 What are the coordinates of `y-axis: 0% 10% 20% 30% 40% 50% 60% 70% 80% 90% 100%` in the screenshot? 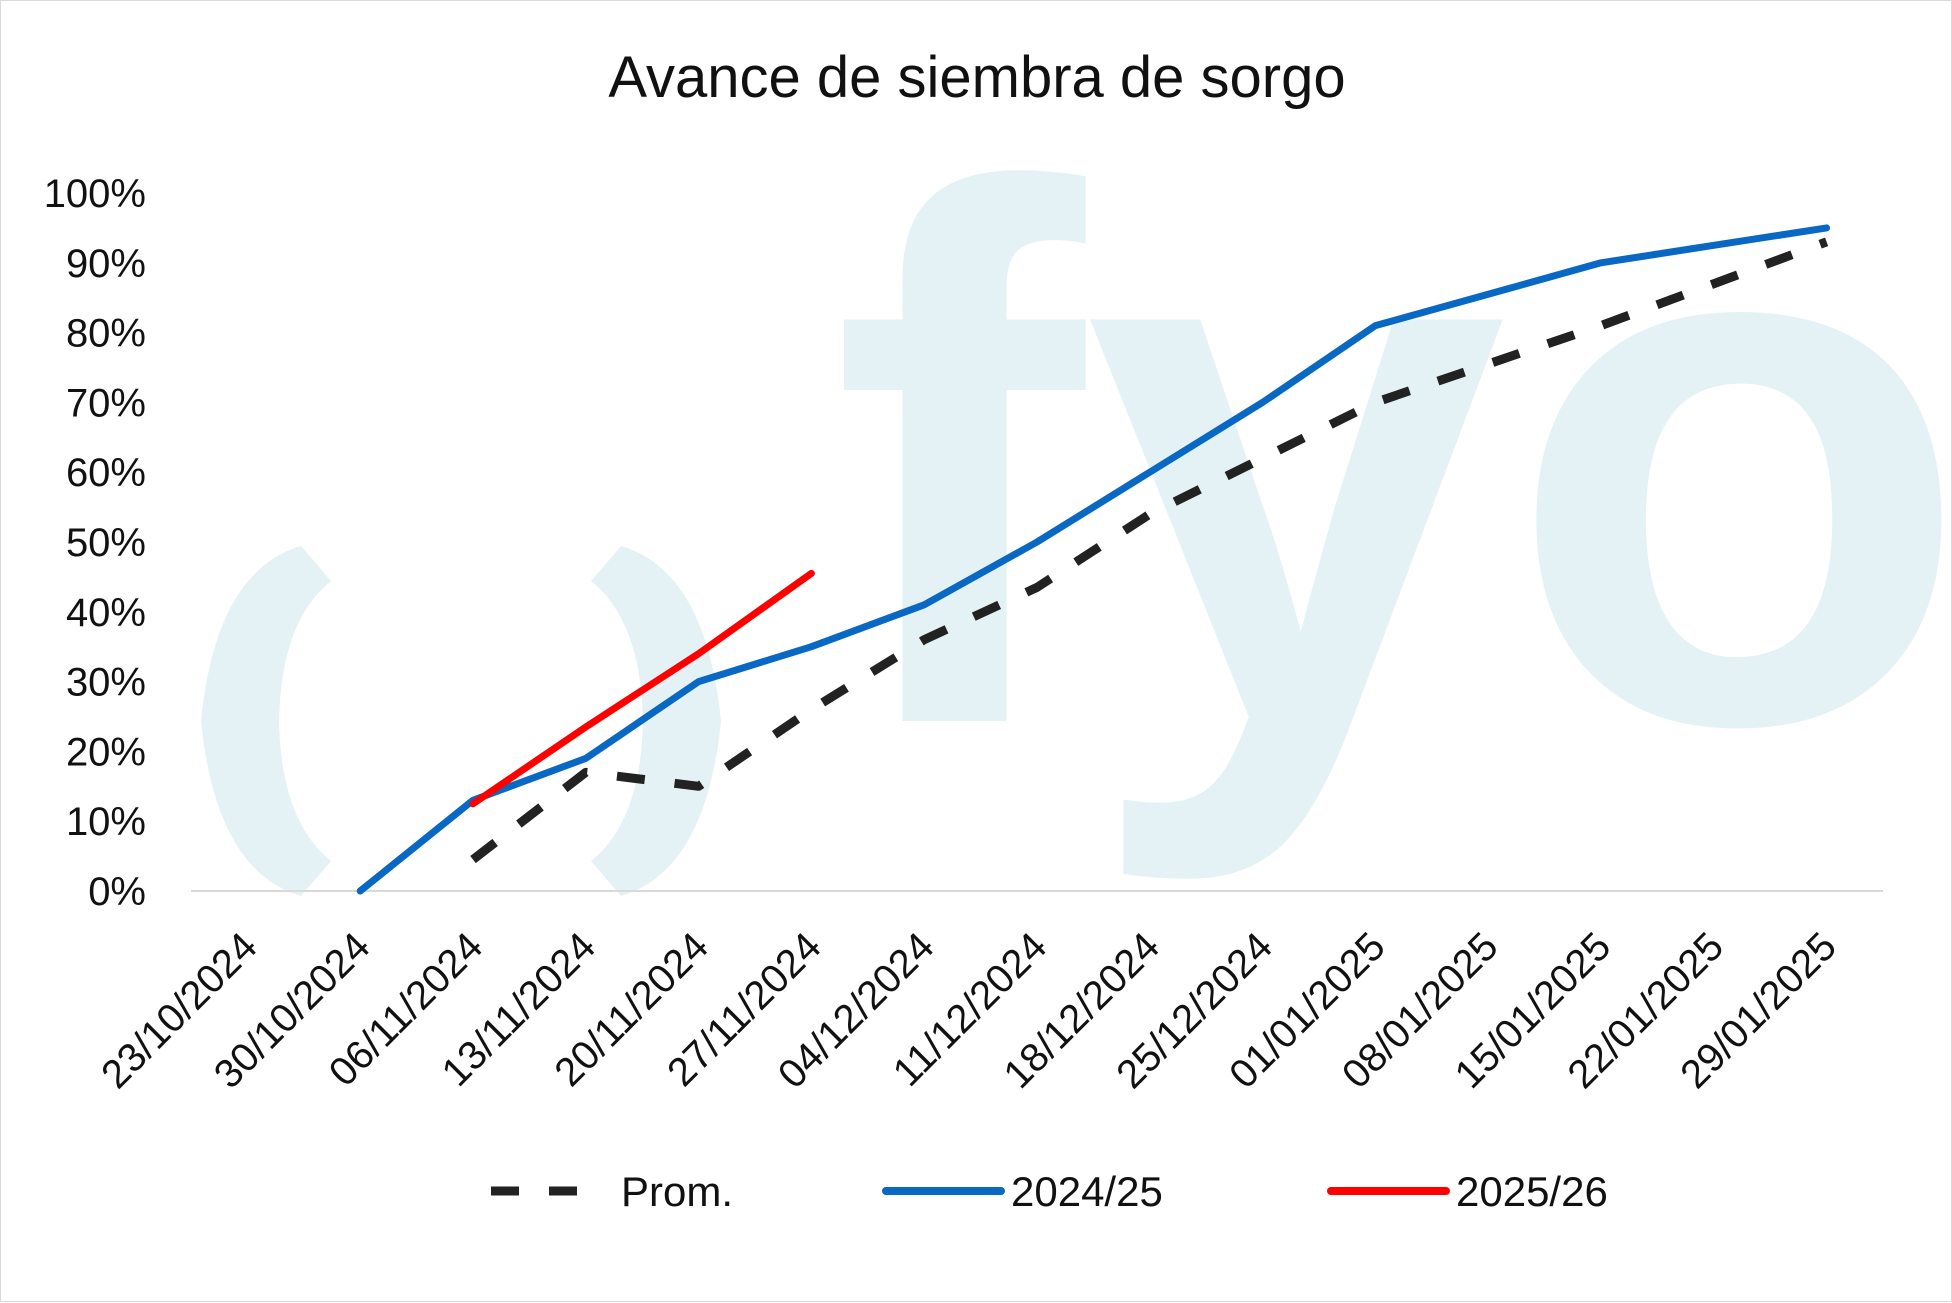 It's located at (95, 543).